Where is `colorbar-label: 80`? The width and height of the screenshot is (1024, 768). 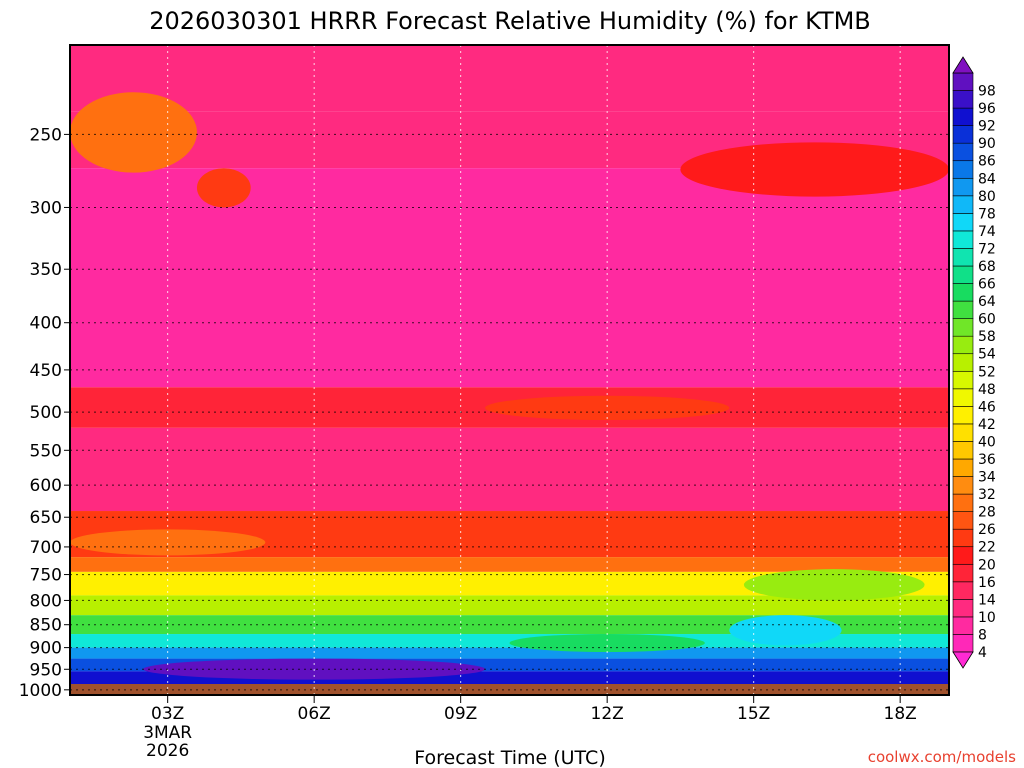 colorbar-label: 80 is located at coordinates (987, 197).